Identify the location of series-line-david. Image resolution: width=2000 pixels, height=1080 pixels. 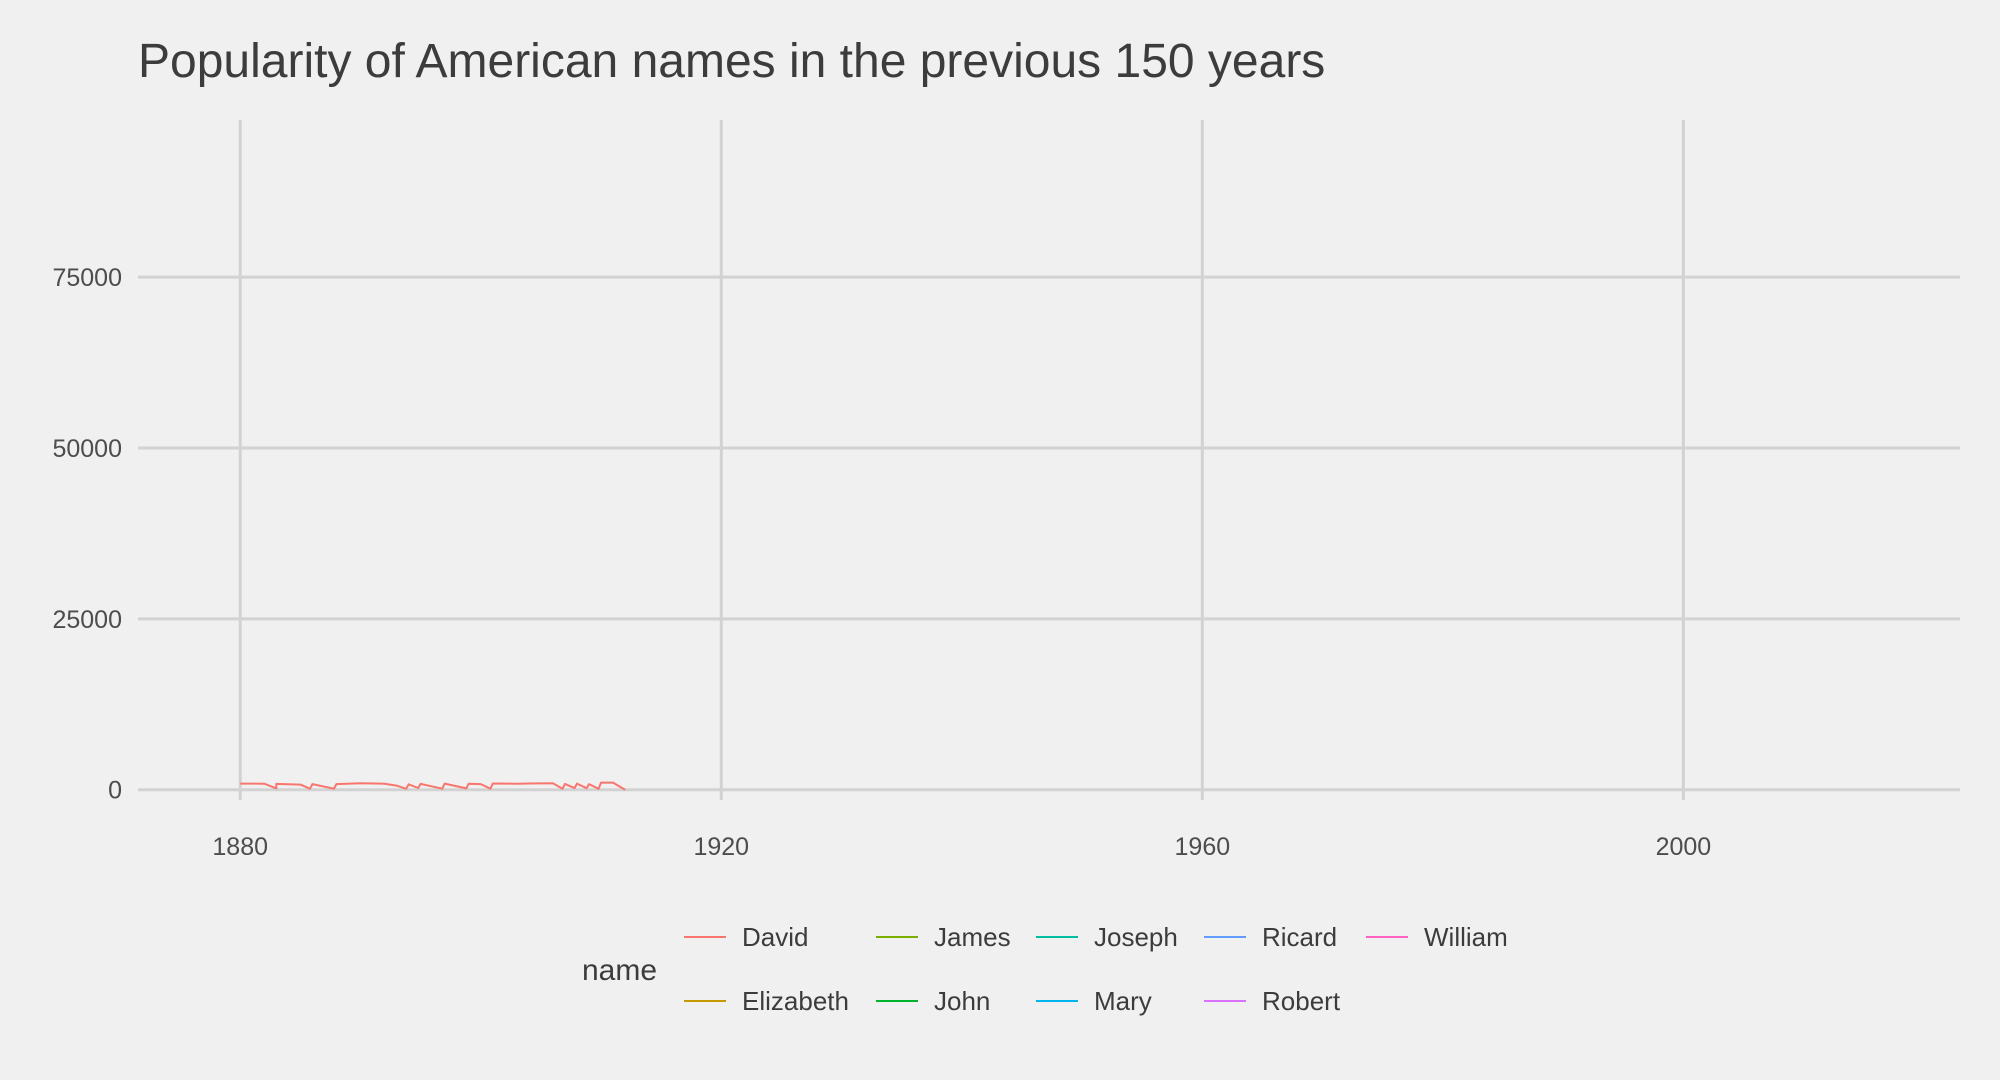
(433, 786).